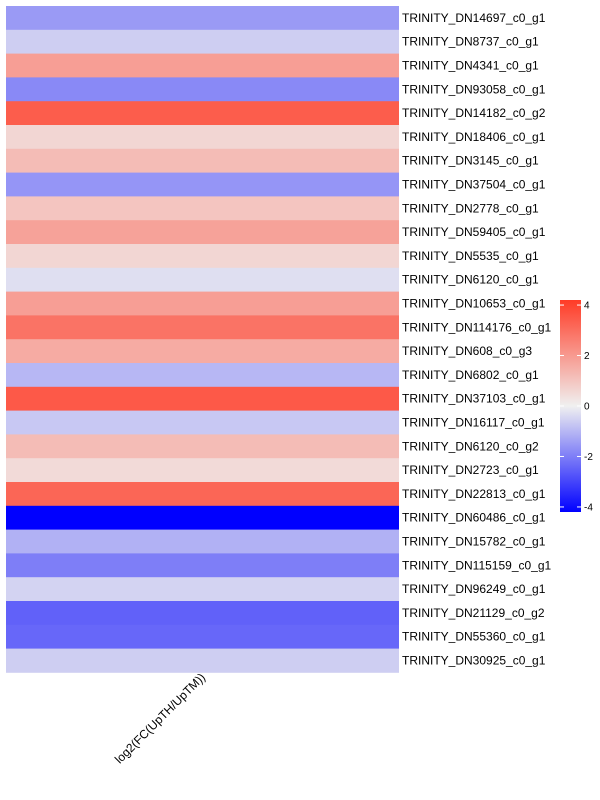 This screenshot has width=600, height=800. Describe the element at coordinates (474, 113) in the screenshot. I see `row-label: TRINITY_DN14182_c0_g2` at that location.